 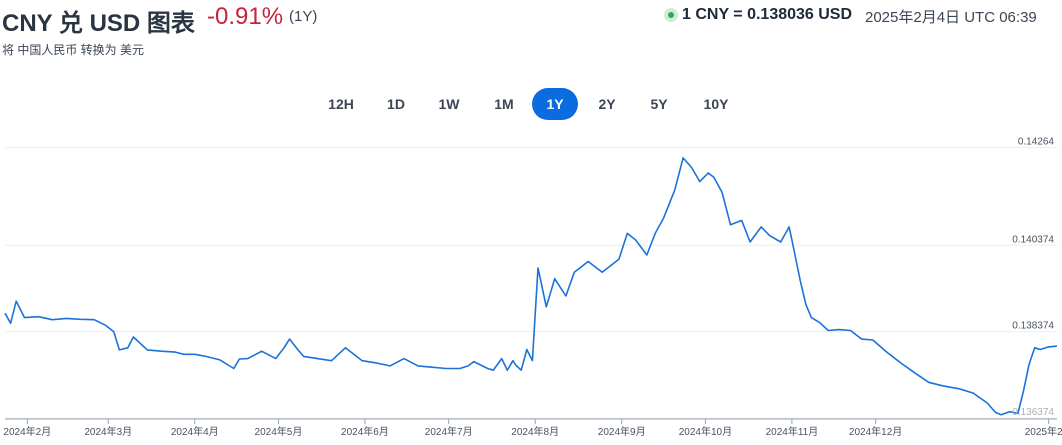 I want to click on x-tick-label: 2024年7月, so click(x=449, y=431).